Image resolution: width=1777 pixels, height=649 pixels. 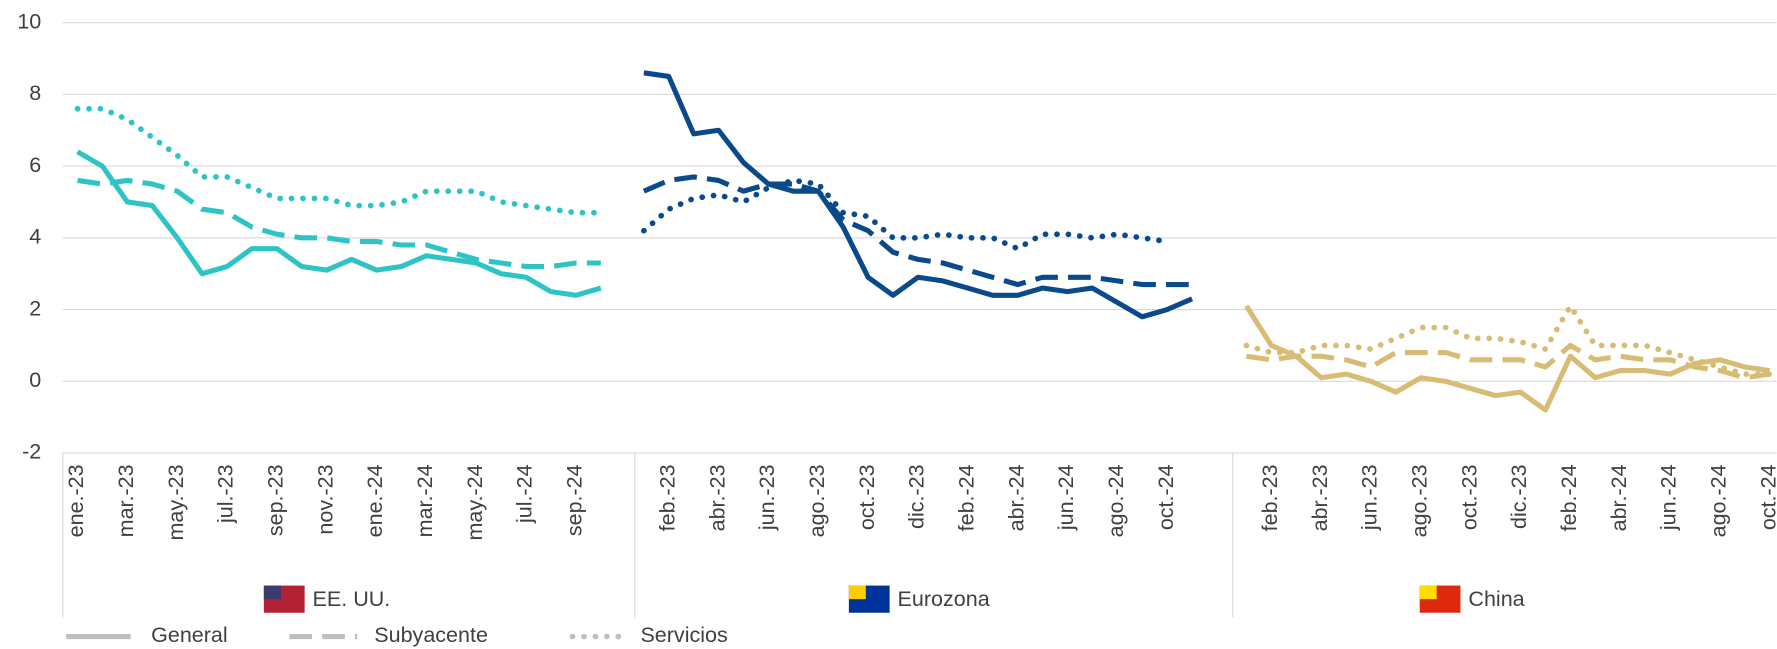 I want to click on x-tick-label: sep.-24, so click(x=575, y=500).